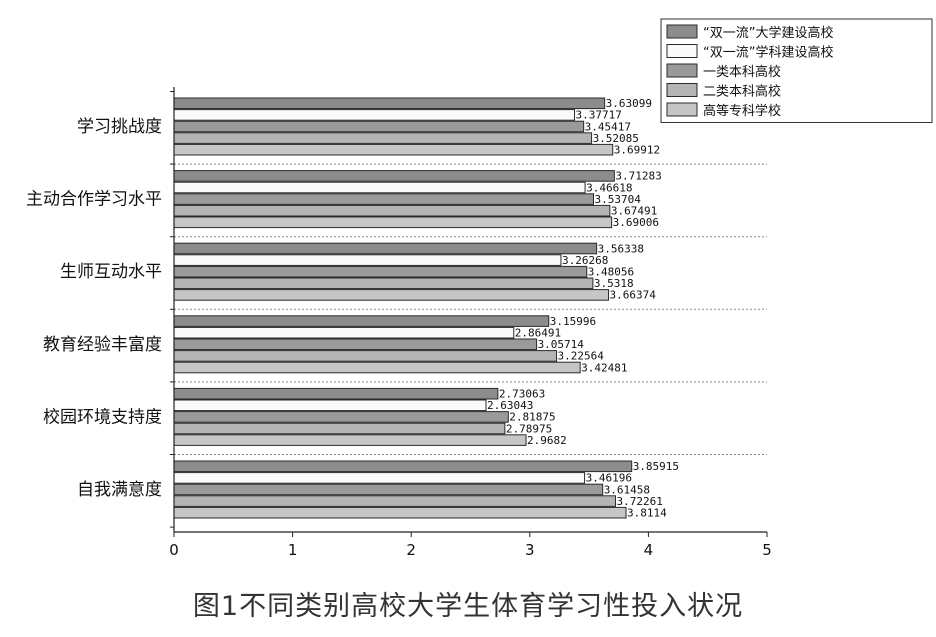 The height and width of the screenshot is (637, 936). Describe the element at coordinates (636, 222) in the screenshot. I see `bar-value-label: 3.69006` at that location.